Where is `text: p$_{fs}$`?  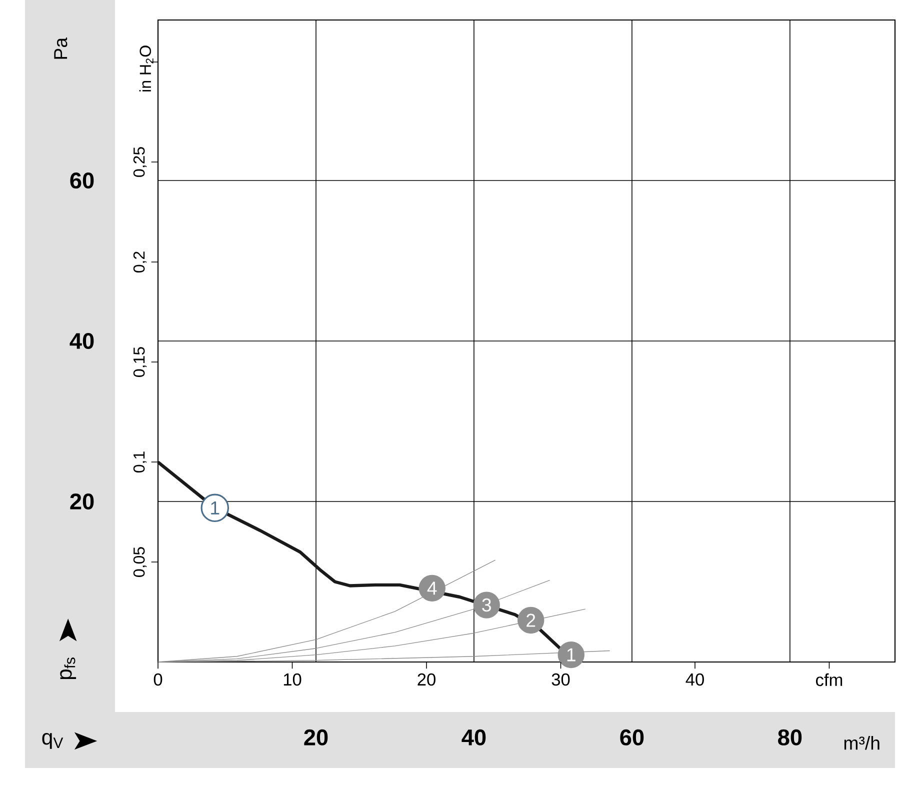 text: p$_{fs}$ is located at coordinates (68, 669).